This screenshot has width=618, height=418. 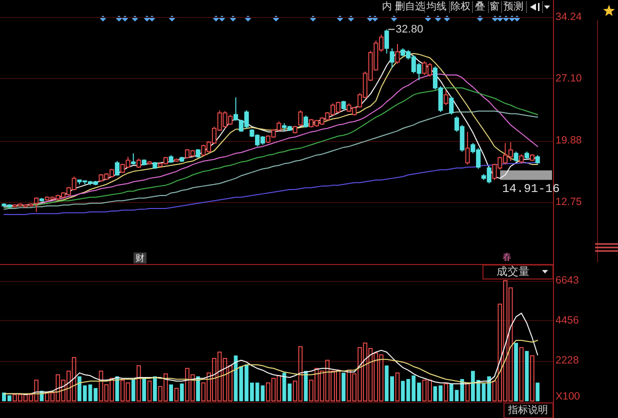 I want to click on annotation: 32.80, so click(x=410, y=29).